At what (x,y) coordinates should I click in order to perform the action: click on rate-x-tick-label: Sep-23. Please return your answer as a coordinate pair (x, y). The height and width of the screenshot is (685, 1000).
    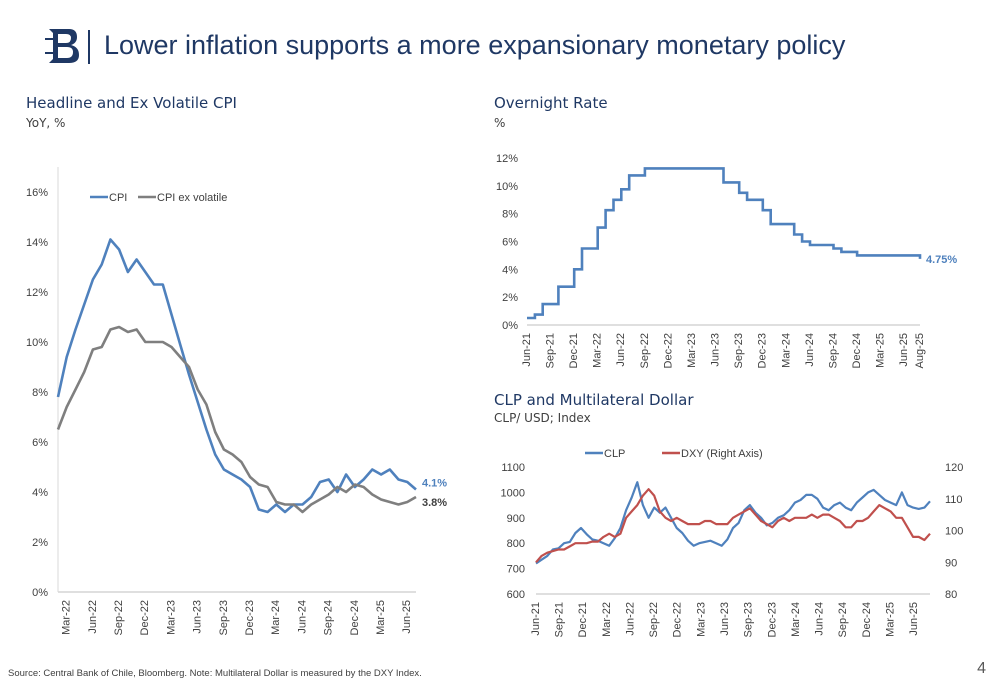
    Looking at the image, I should click on (739, 350).